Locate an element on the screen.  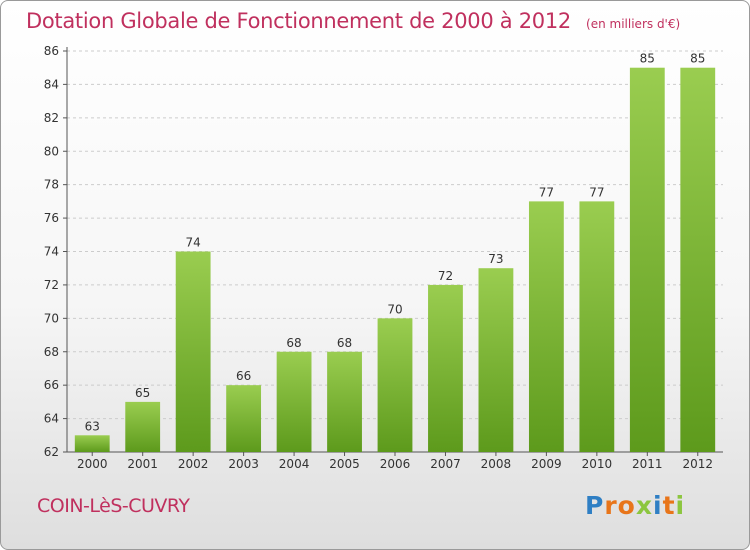
bar-value-label: 65 is located at coordinates (142, 393).